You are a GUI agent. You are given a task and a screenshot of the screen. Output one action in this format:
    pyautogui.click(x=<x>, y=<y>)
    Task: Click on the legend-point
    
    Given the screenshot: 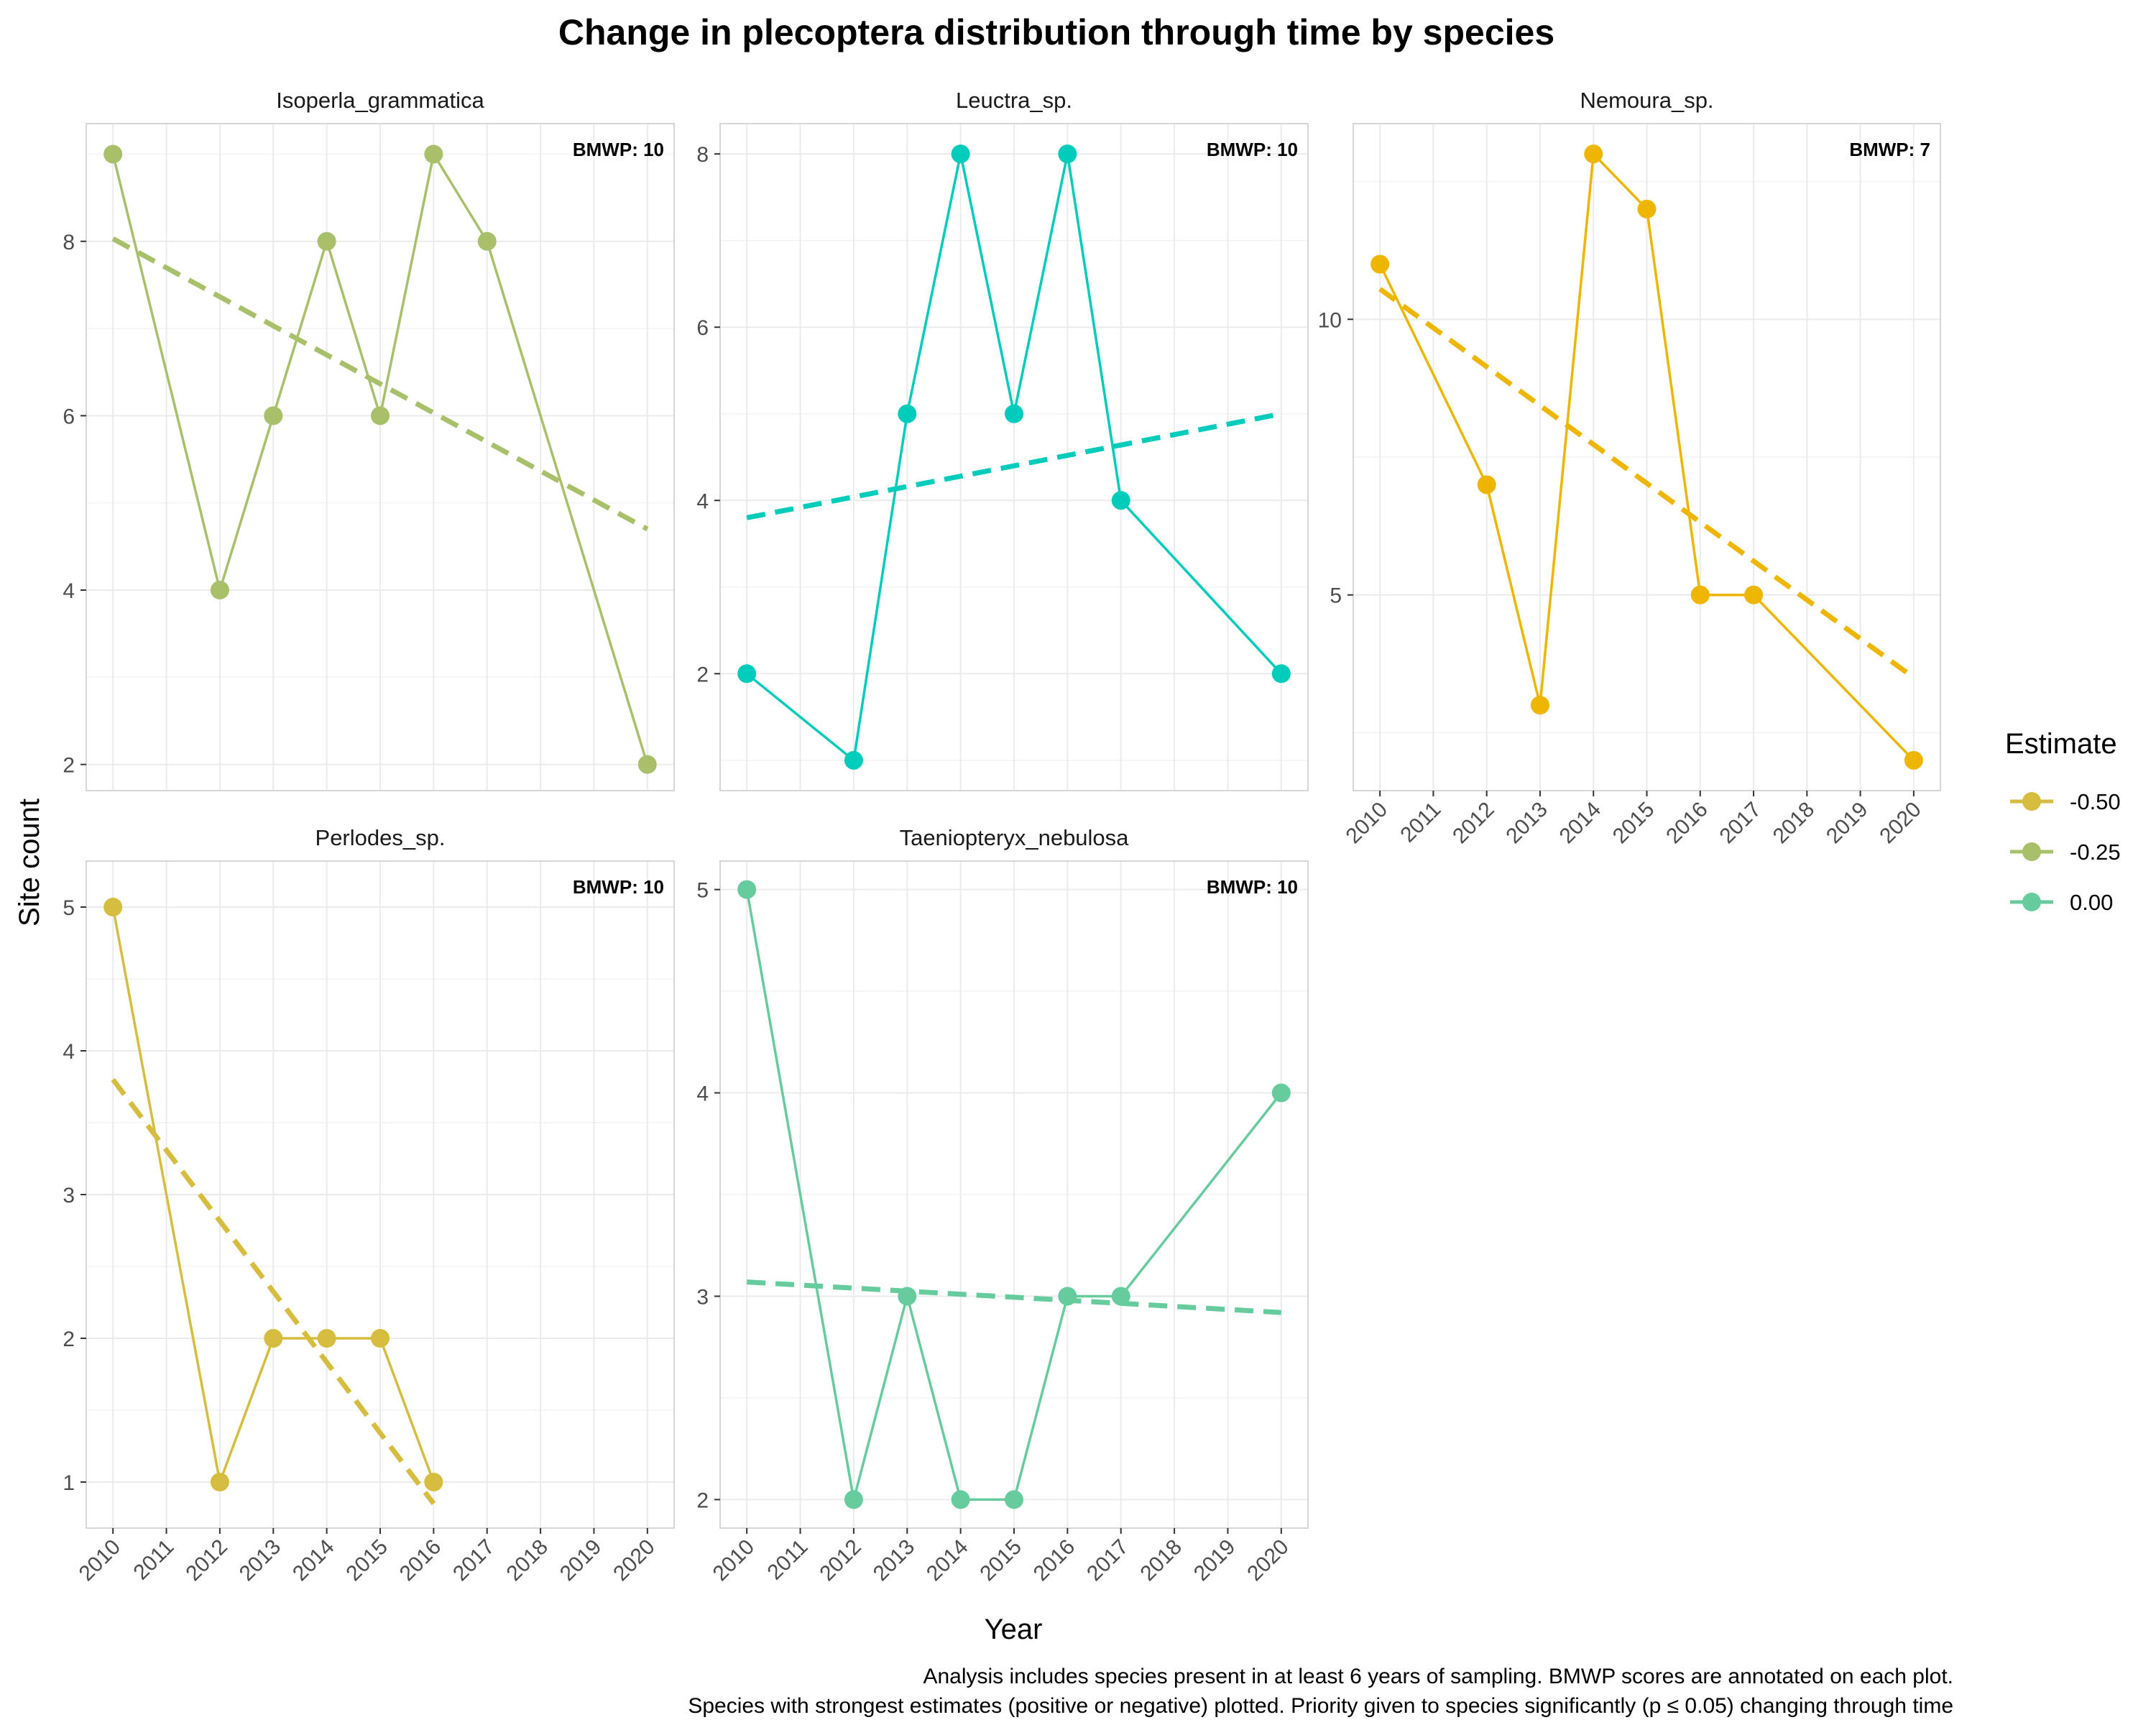 What is the action you would take?
    pyautogui.click(x=2031, y=851)
    